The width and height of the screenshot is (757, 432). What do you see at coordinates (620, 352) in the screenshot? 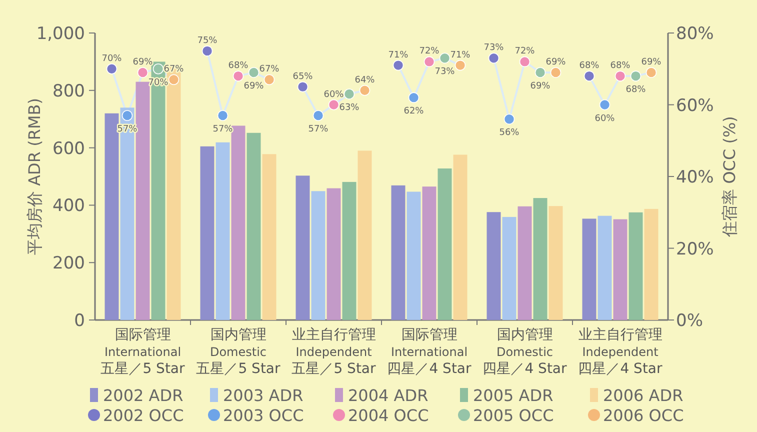
I see `x-tick-label: 业主自行管理 Independent 四星／4 Star` at bounding box center [620, 352].